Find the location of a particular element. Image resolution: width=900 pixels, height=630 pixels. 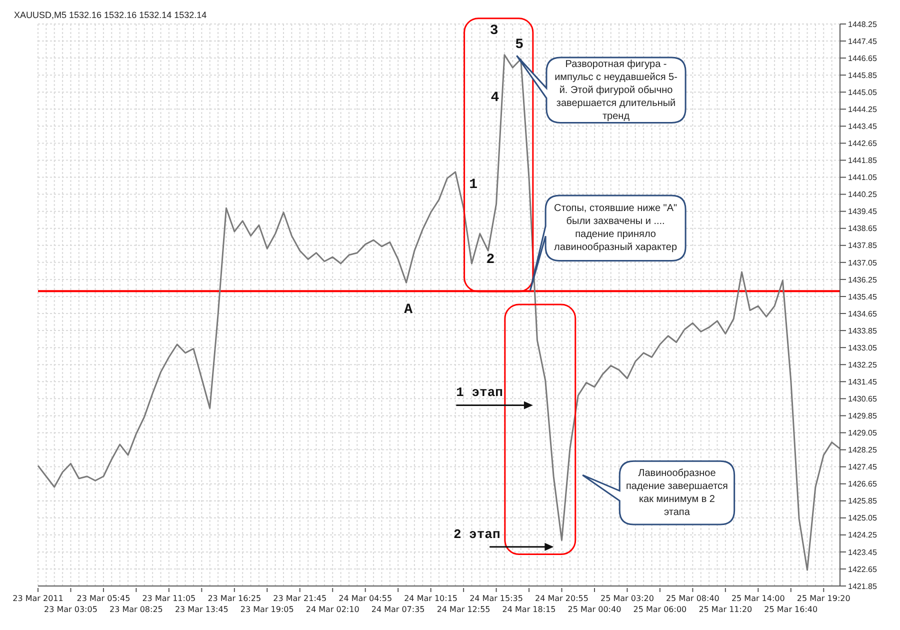

y-tick-label: 1445.85 is located at coordinates (863, 75).